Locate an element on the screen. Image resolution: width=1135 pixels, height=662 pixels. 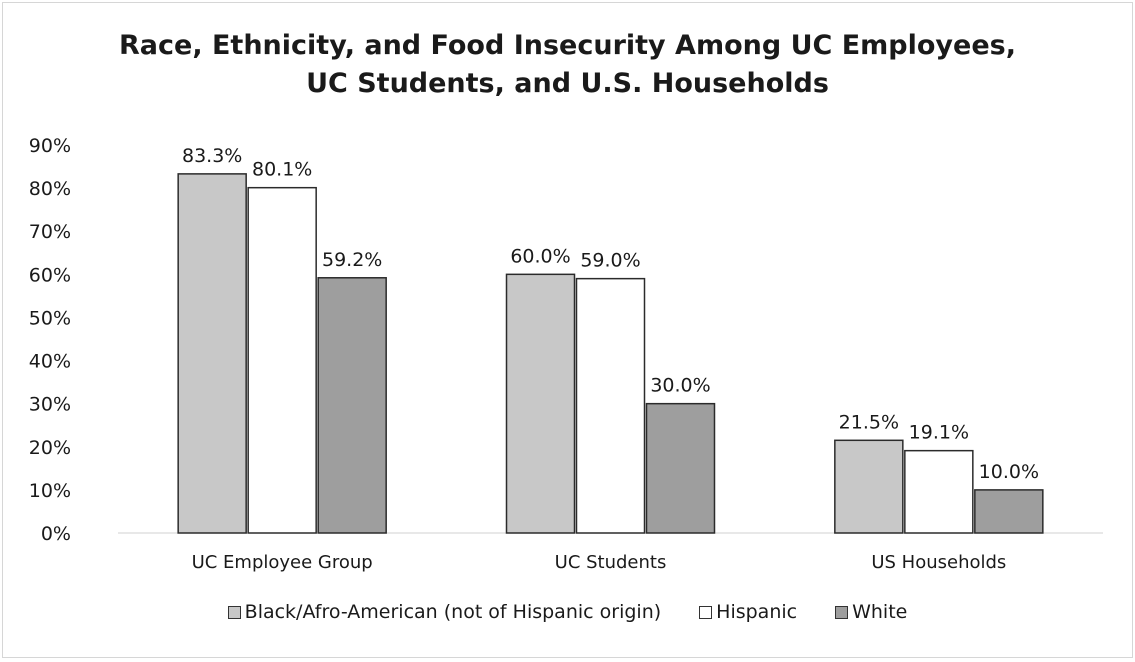
legend-swatch-white is located at coordinates (842, 612).